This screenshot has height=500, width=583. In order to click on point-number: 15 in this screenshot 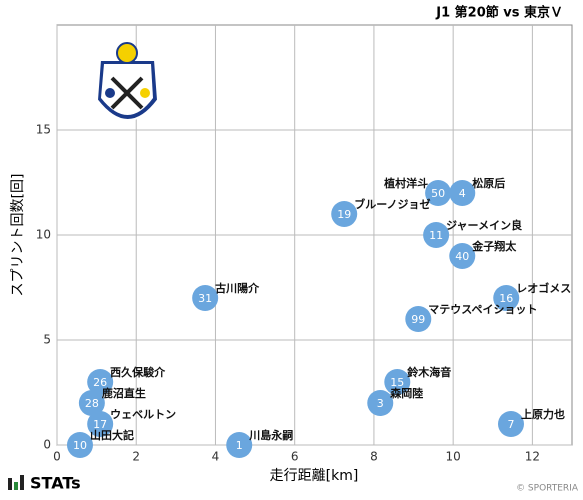, I will do `click(397, 382)`.